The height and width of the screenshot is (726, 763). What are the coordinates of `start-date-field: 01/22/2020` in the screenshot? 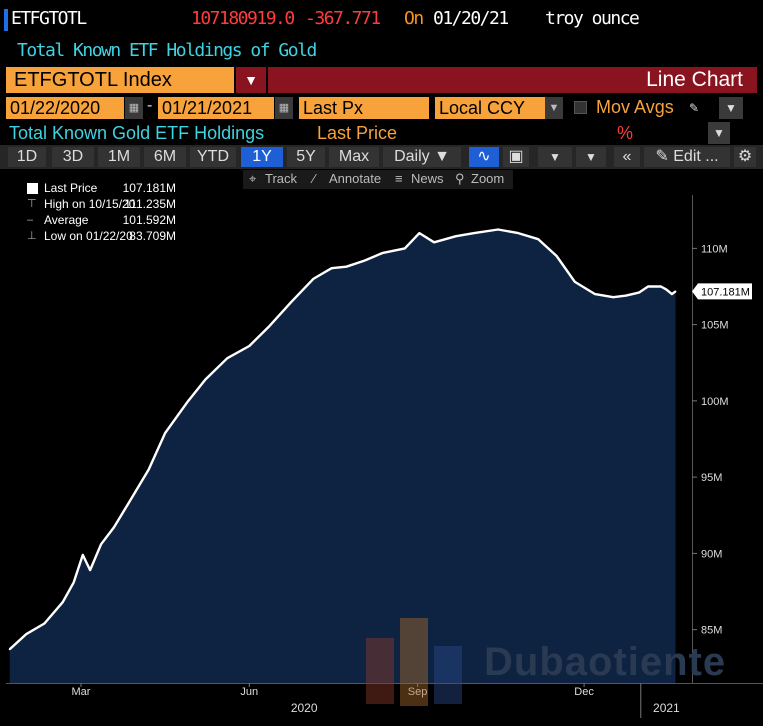 It's located at (65, 108).